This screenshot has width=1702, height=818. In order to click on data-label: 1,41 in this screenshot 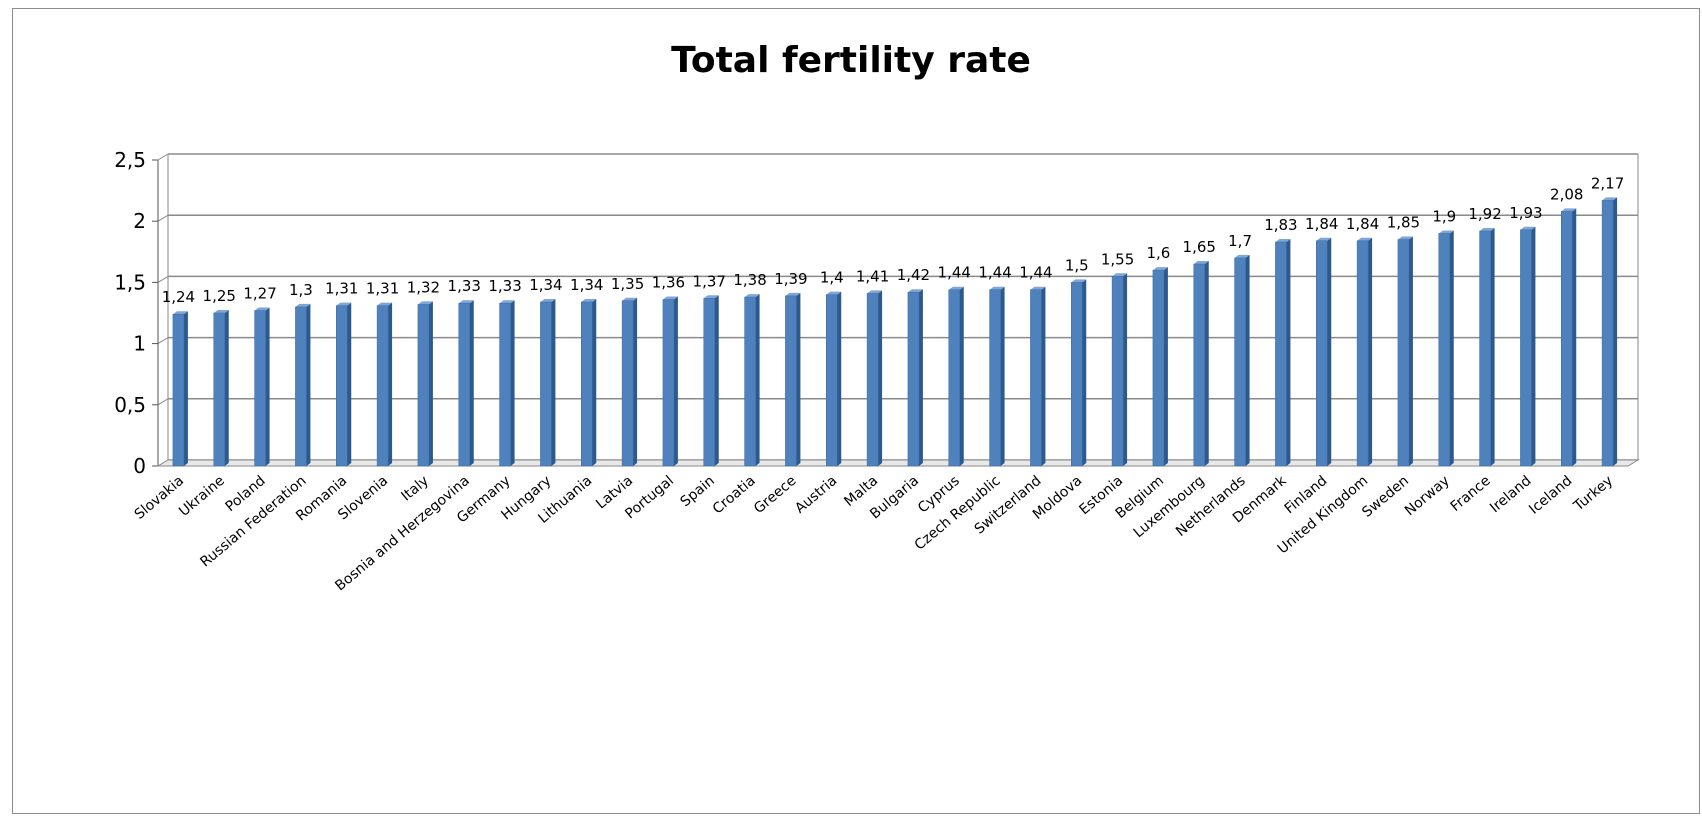, I will do `click(872, 276)`.